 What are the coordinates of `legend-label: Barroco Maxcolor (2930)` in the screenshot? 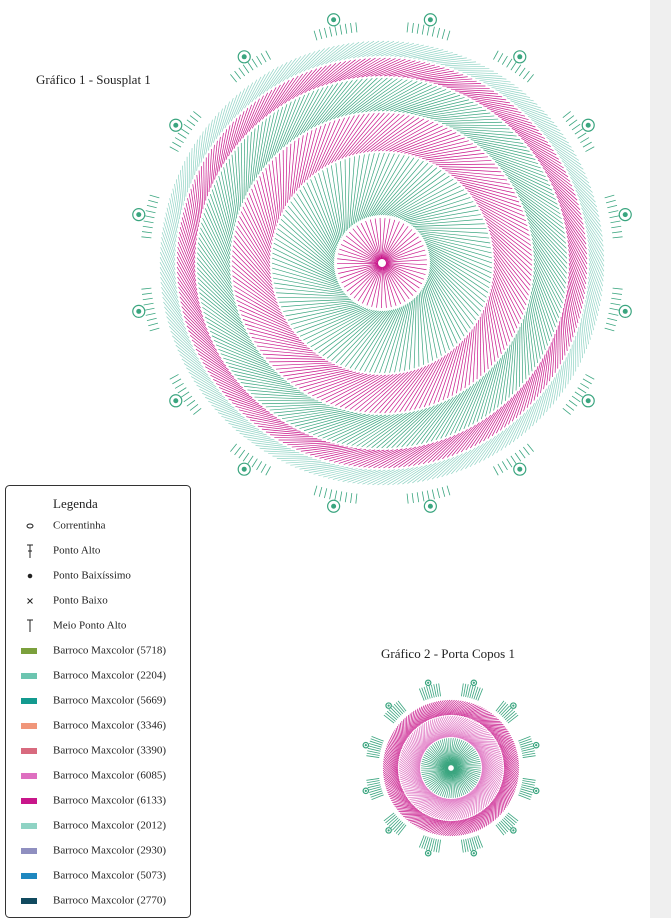 It's located at (109, 851).